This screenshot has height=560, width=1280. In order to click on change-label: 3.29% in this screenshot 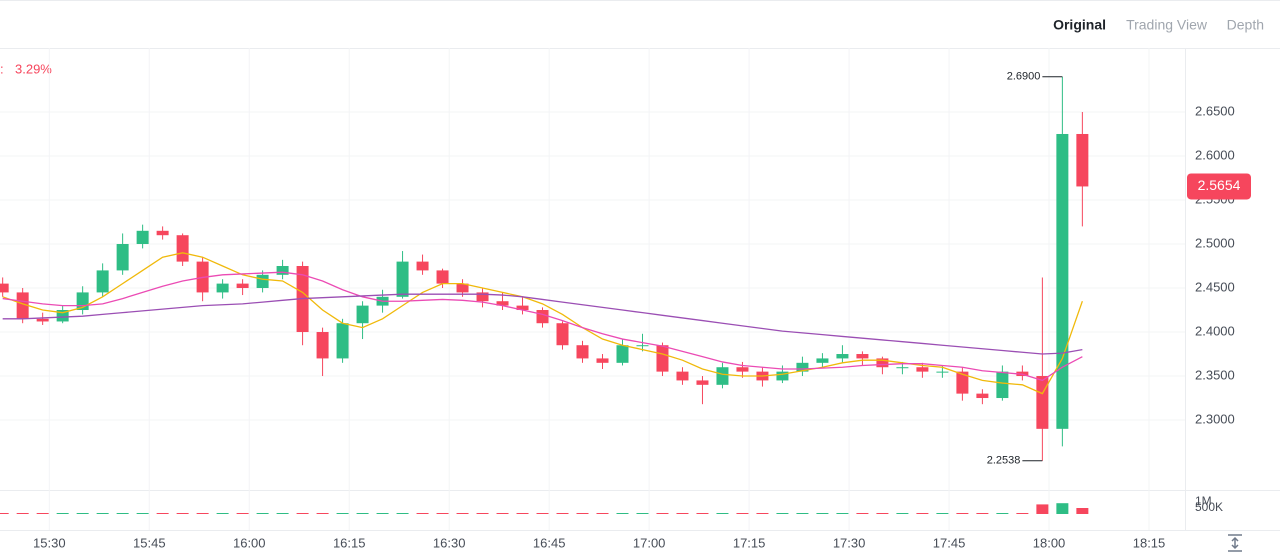, I will do `click(33, 68)`.